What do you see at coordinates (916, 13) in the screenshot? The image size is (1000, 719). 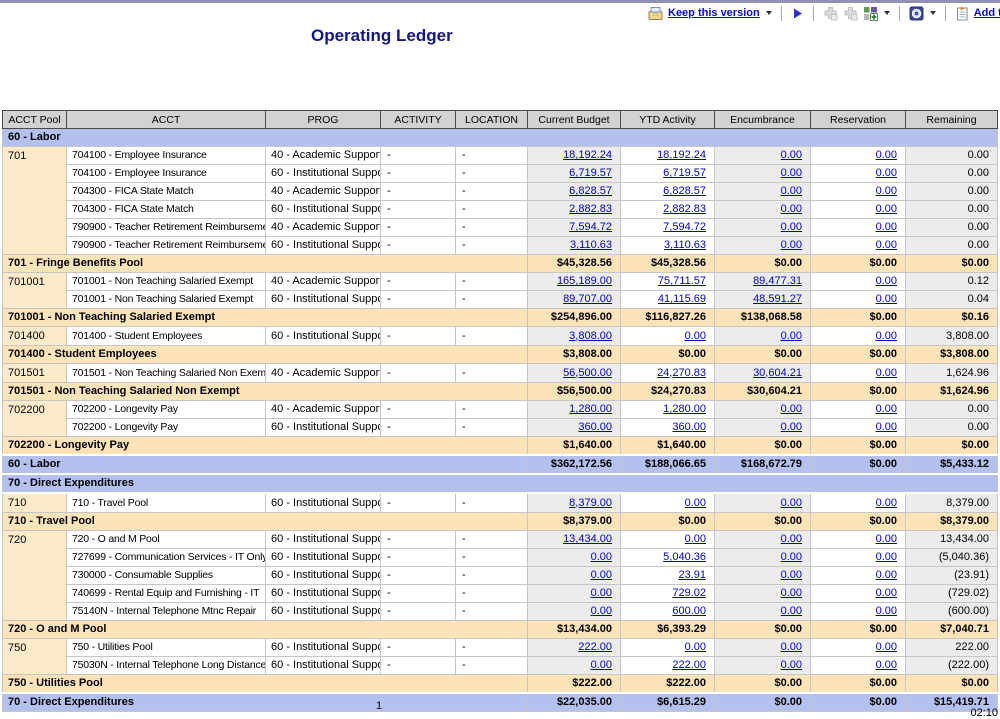 I see `view-format-icon` at bounding box center [916, 13].